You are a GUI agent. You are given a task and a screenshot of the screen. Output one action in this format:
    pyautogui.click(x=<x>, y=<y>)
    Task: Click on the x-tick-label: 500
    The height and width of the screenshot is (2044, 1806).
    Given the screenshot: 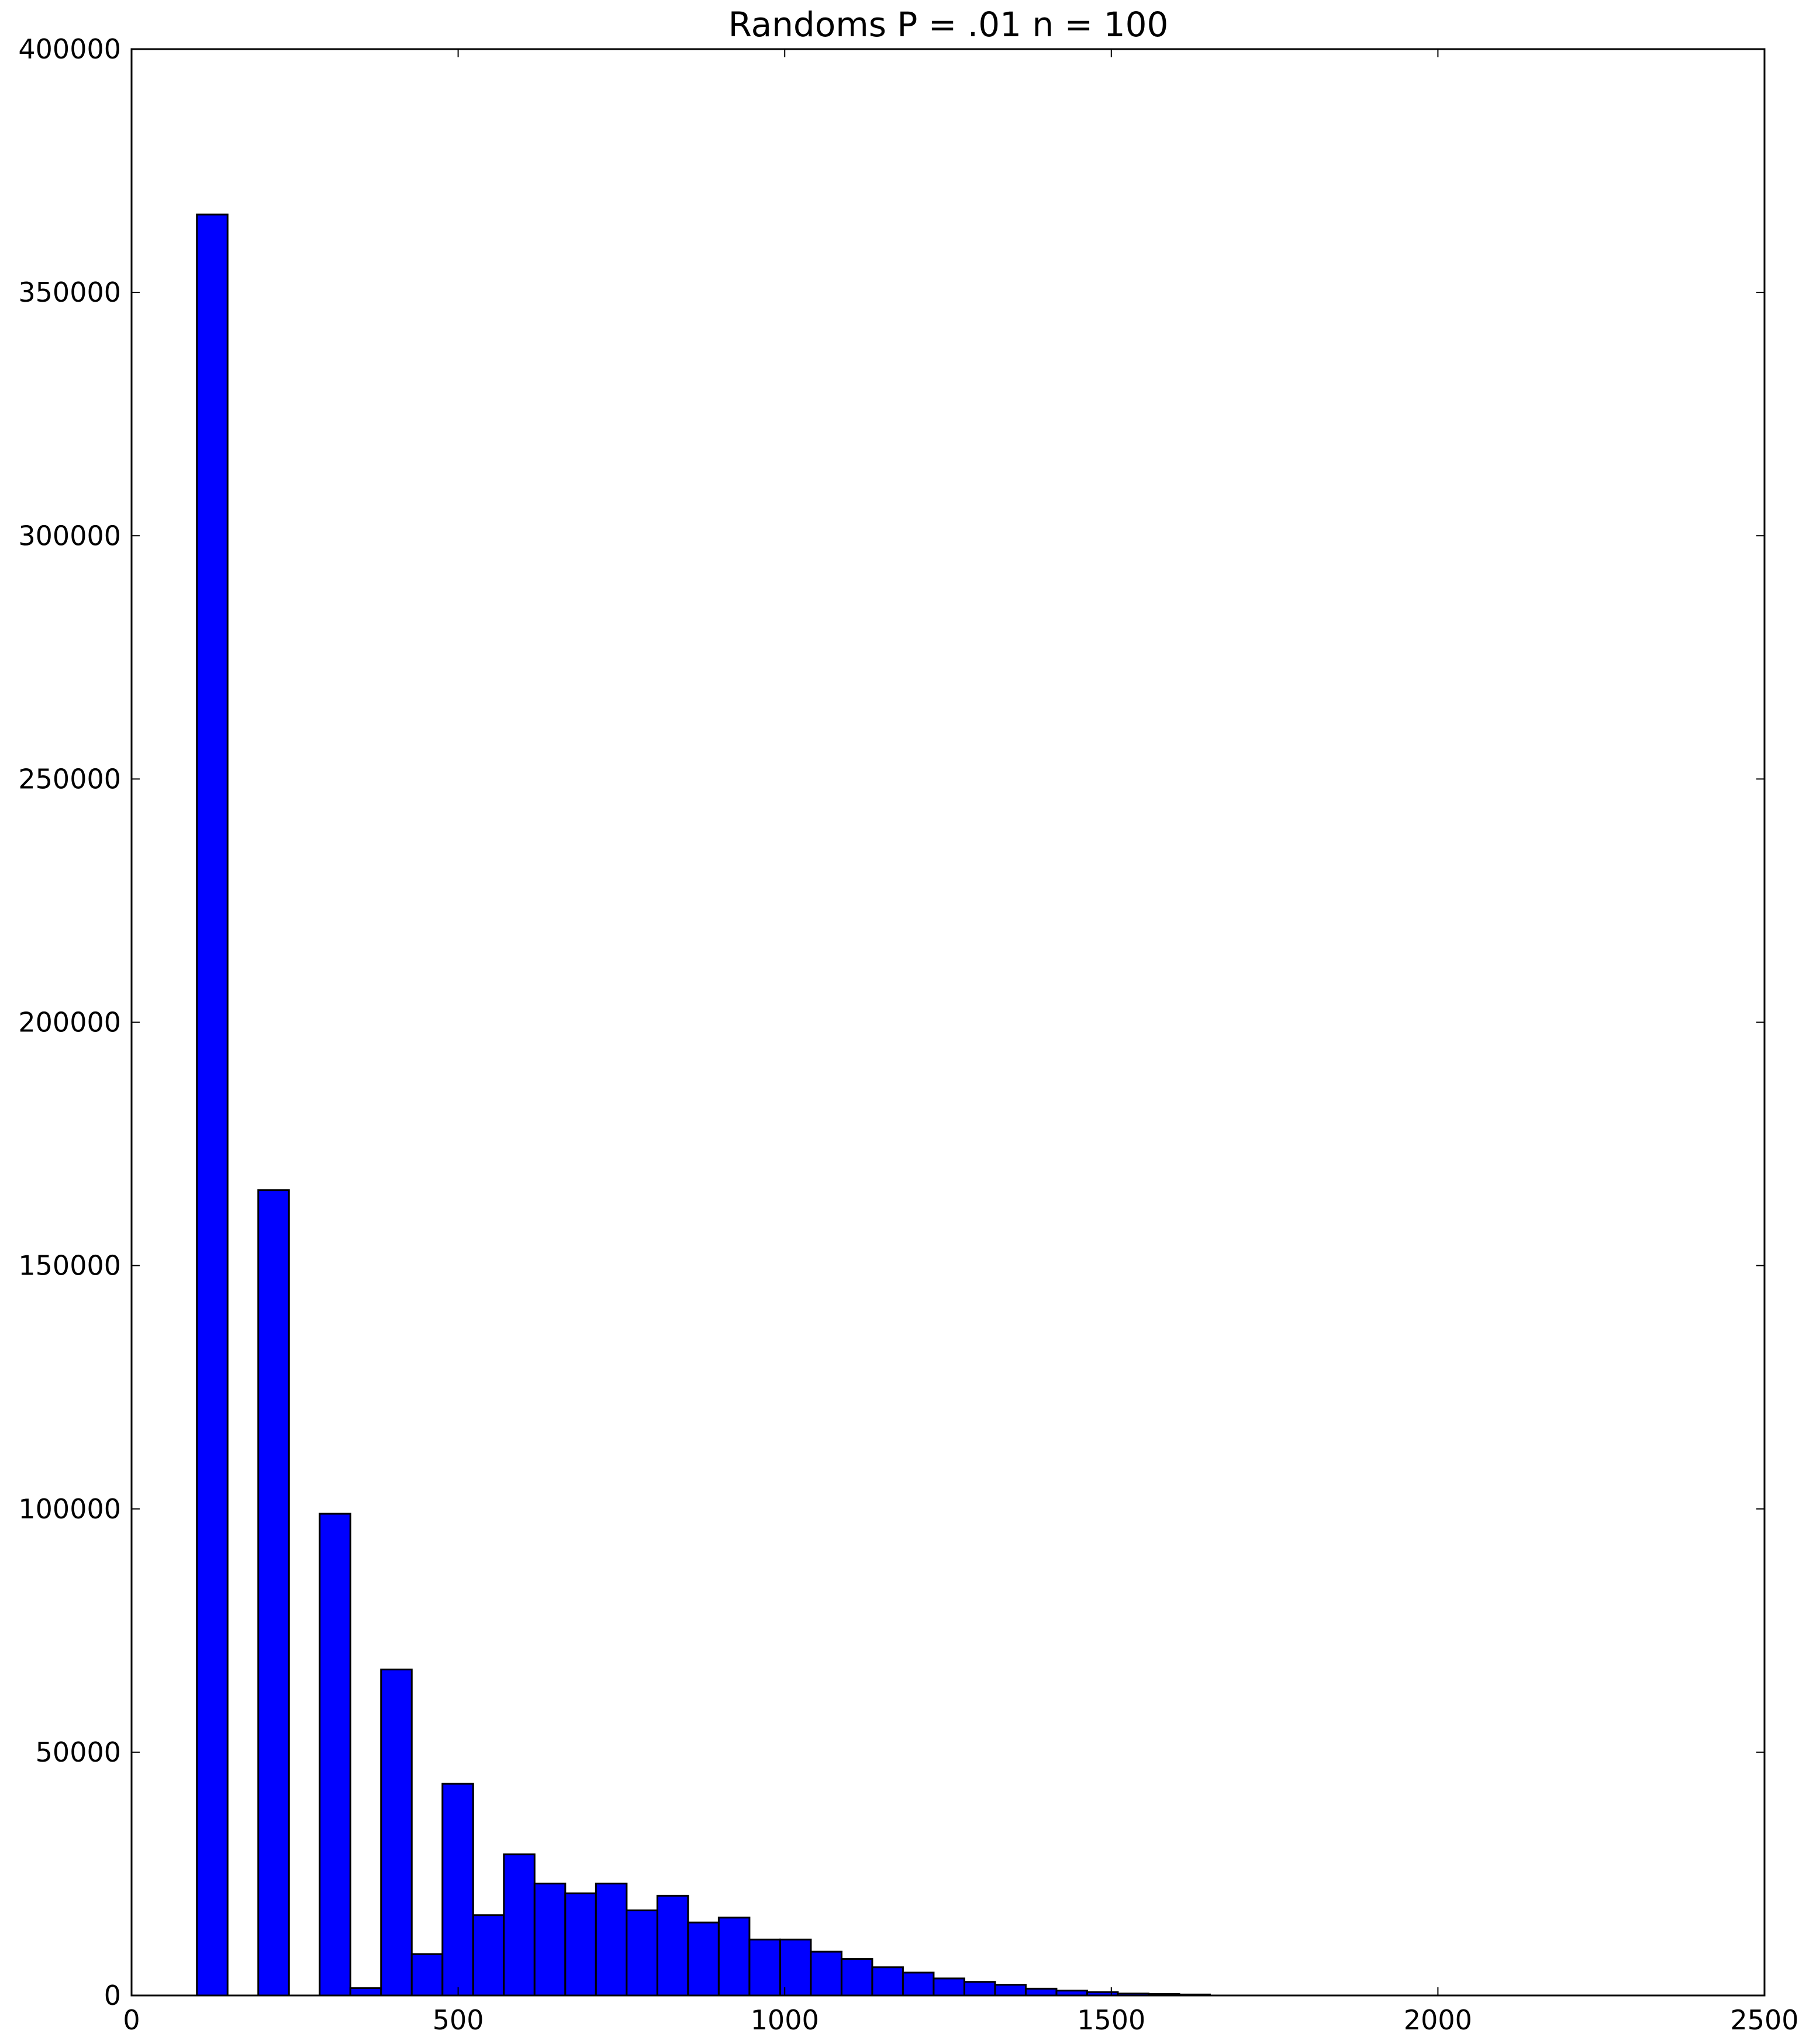 What is the action you would take?
    pyautogui.click(x=458, y=2020)
    